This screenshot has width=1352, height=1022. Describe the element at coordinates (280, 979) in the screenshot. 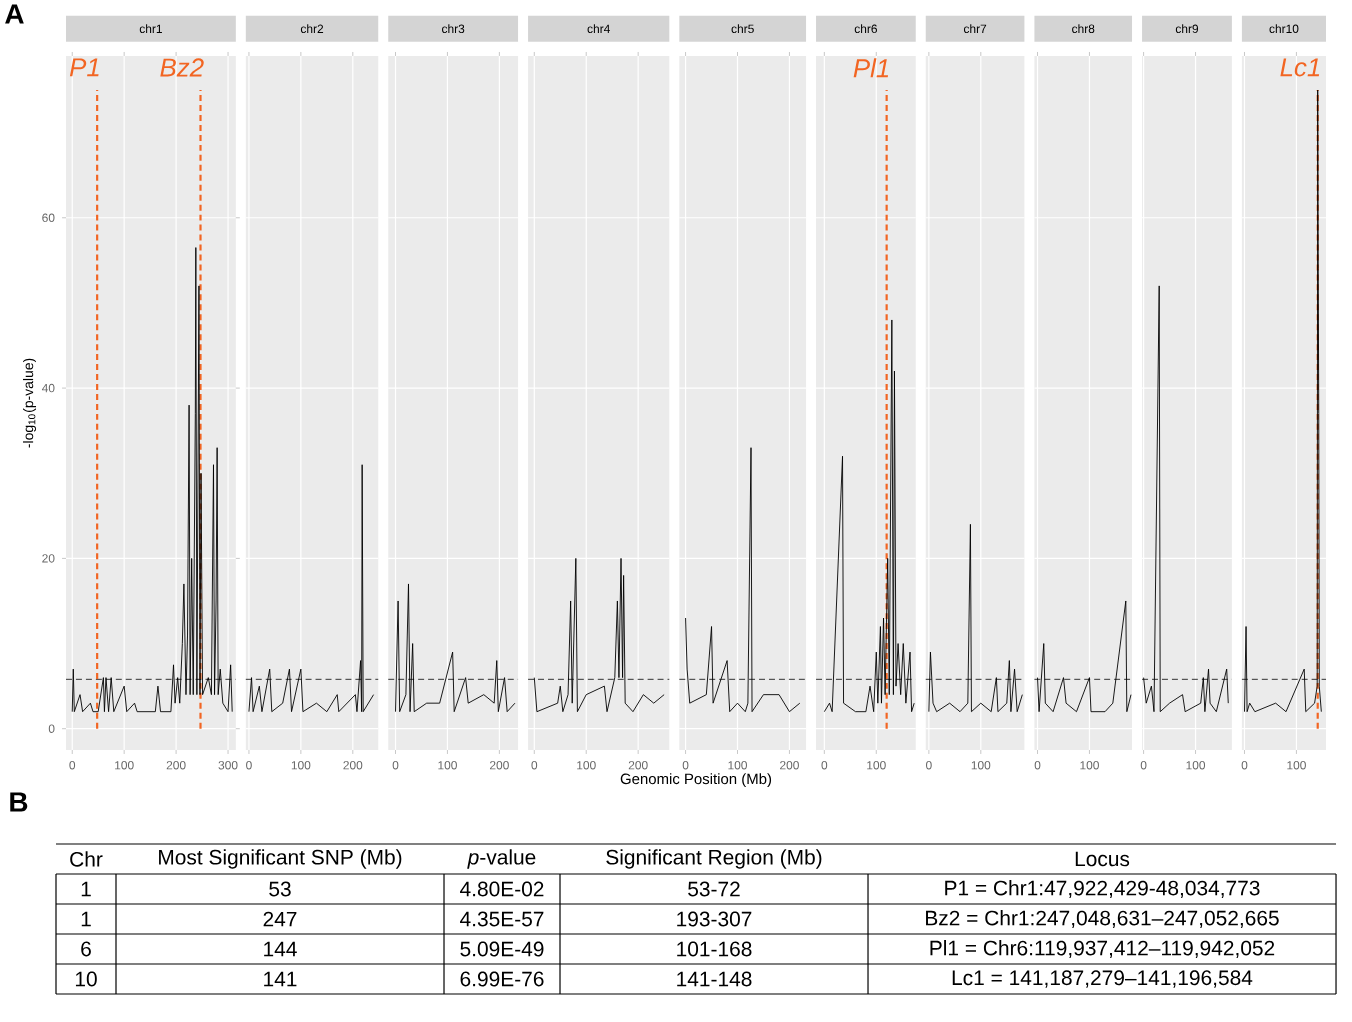

I see `text: 141` at that location.